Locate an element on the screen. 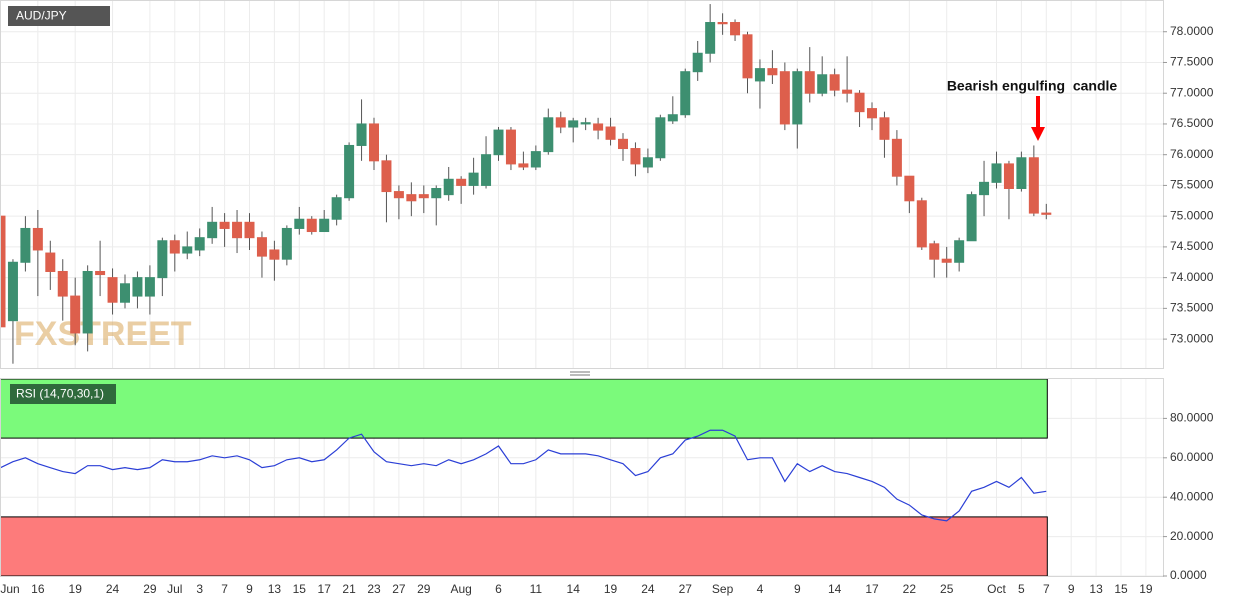 The image size is (1245, 607). x-tick-label: 14 is located at coordinates (574, 589).